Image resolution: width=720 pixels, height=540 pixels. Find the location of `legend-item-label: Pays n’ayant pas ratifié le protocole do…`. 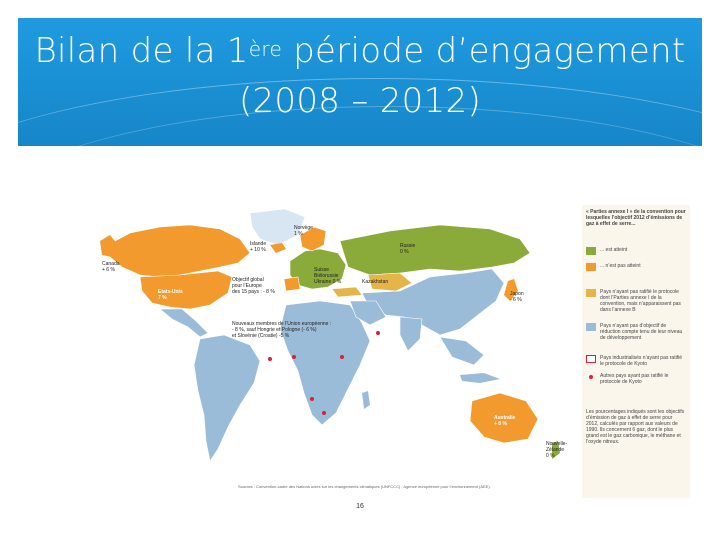

legend-item-label: Pays n’ayant pas ratifié le protocole do… is located at coordinates (640, 301).